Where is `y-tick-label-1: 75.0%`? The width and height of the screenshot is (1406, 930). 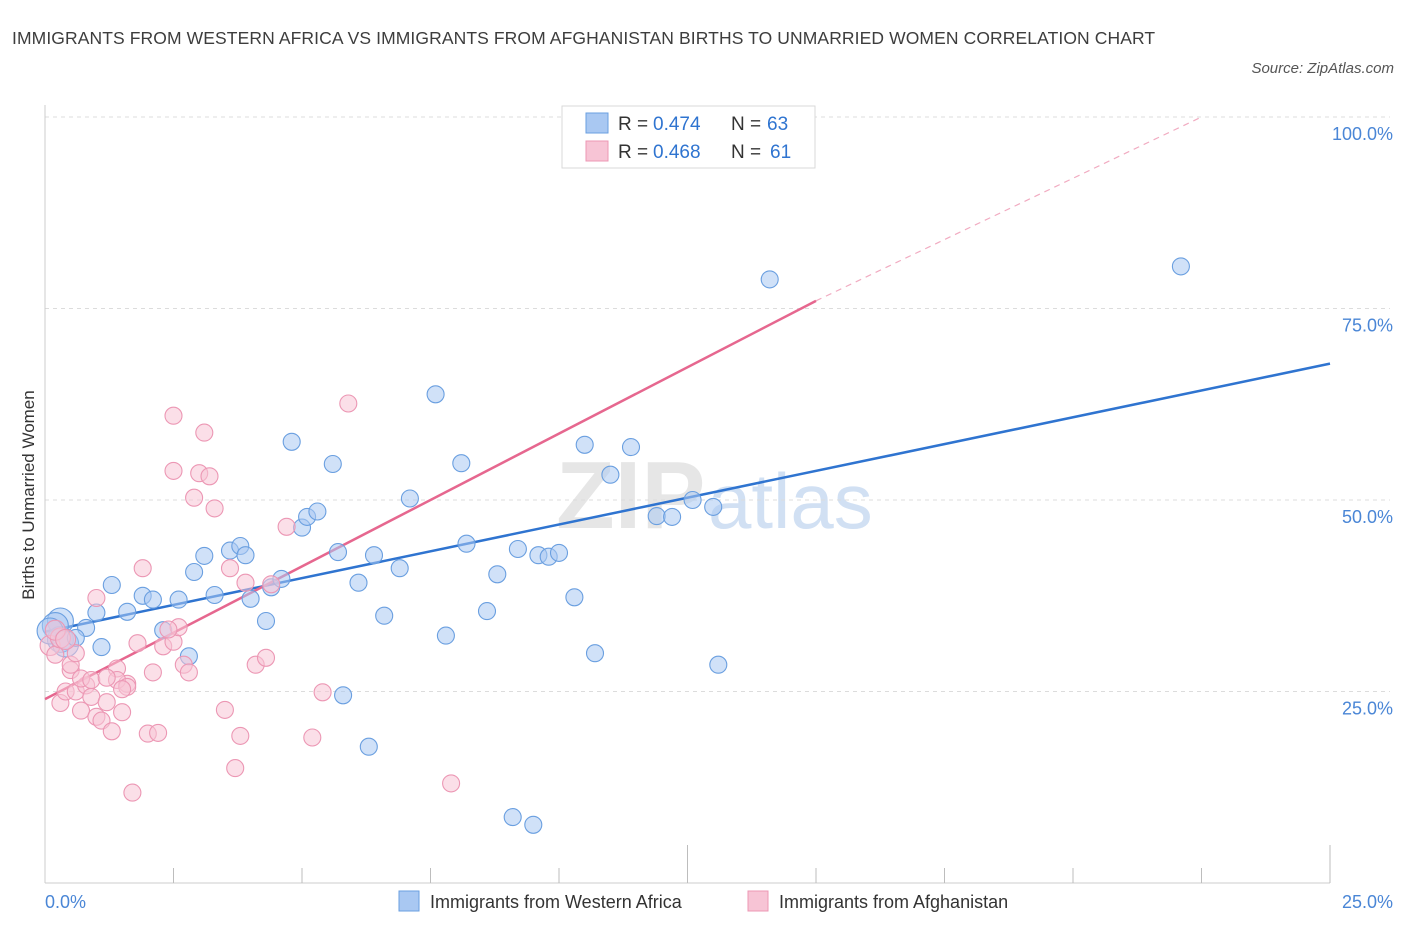 y-tick-label-1: 75.0% is located at coordinates (1367, 326).